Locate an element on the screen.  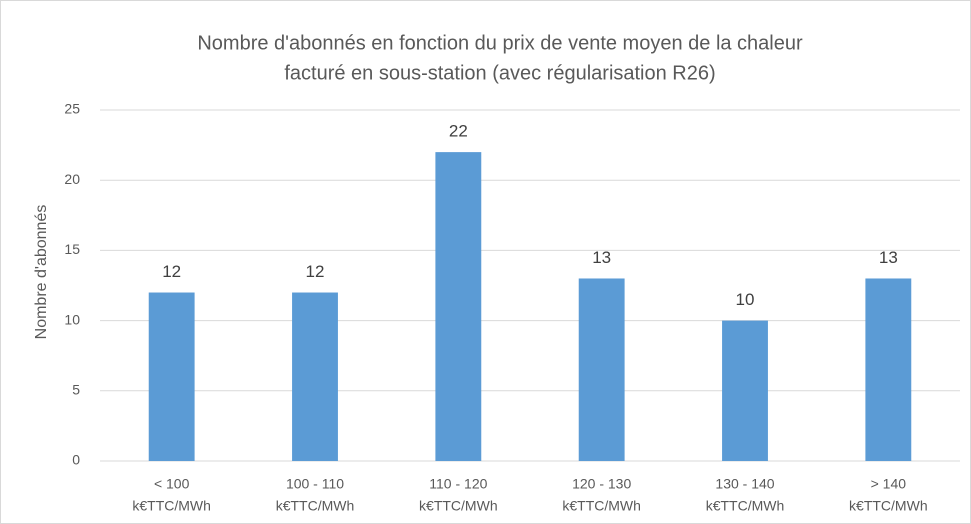
y-tick-label: 25 is located at coordinates (72, 109).